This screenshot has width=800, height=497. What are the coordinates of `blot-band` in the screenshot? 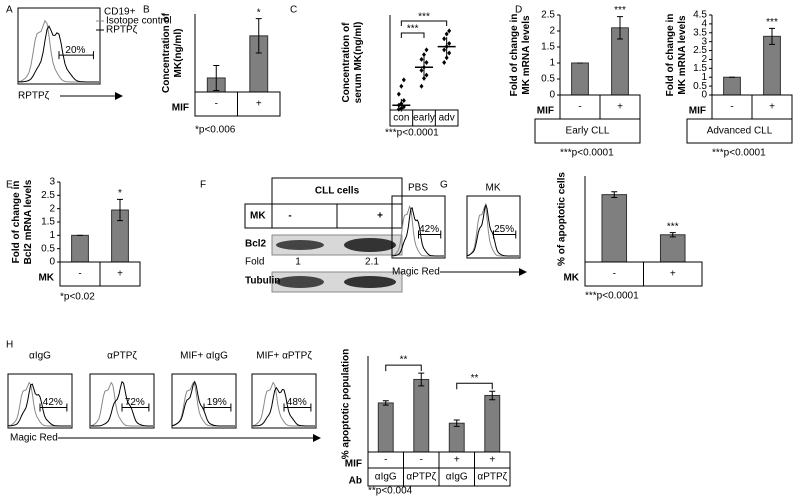 It's located at (300, 282).